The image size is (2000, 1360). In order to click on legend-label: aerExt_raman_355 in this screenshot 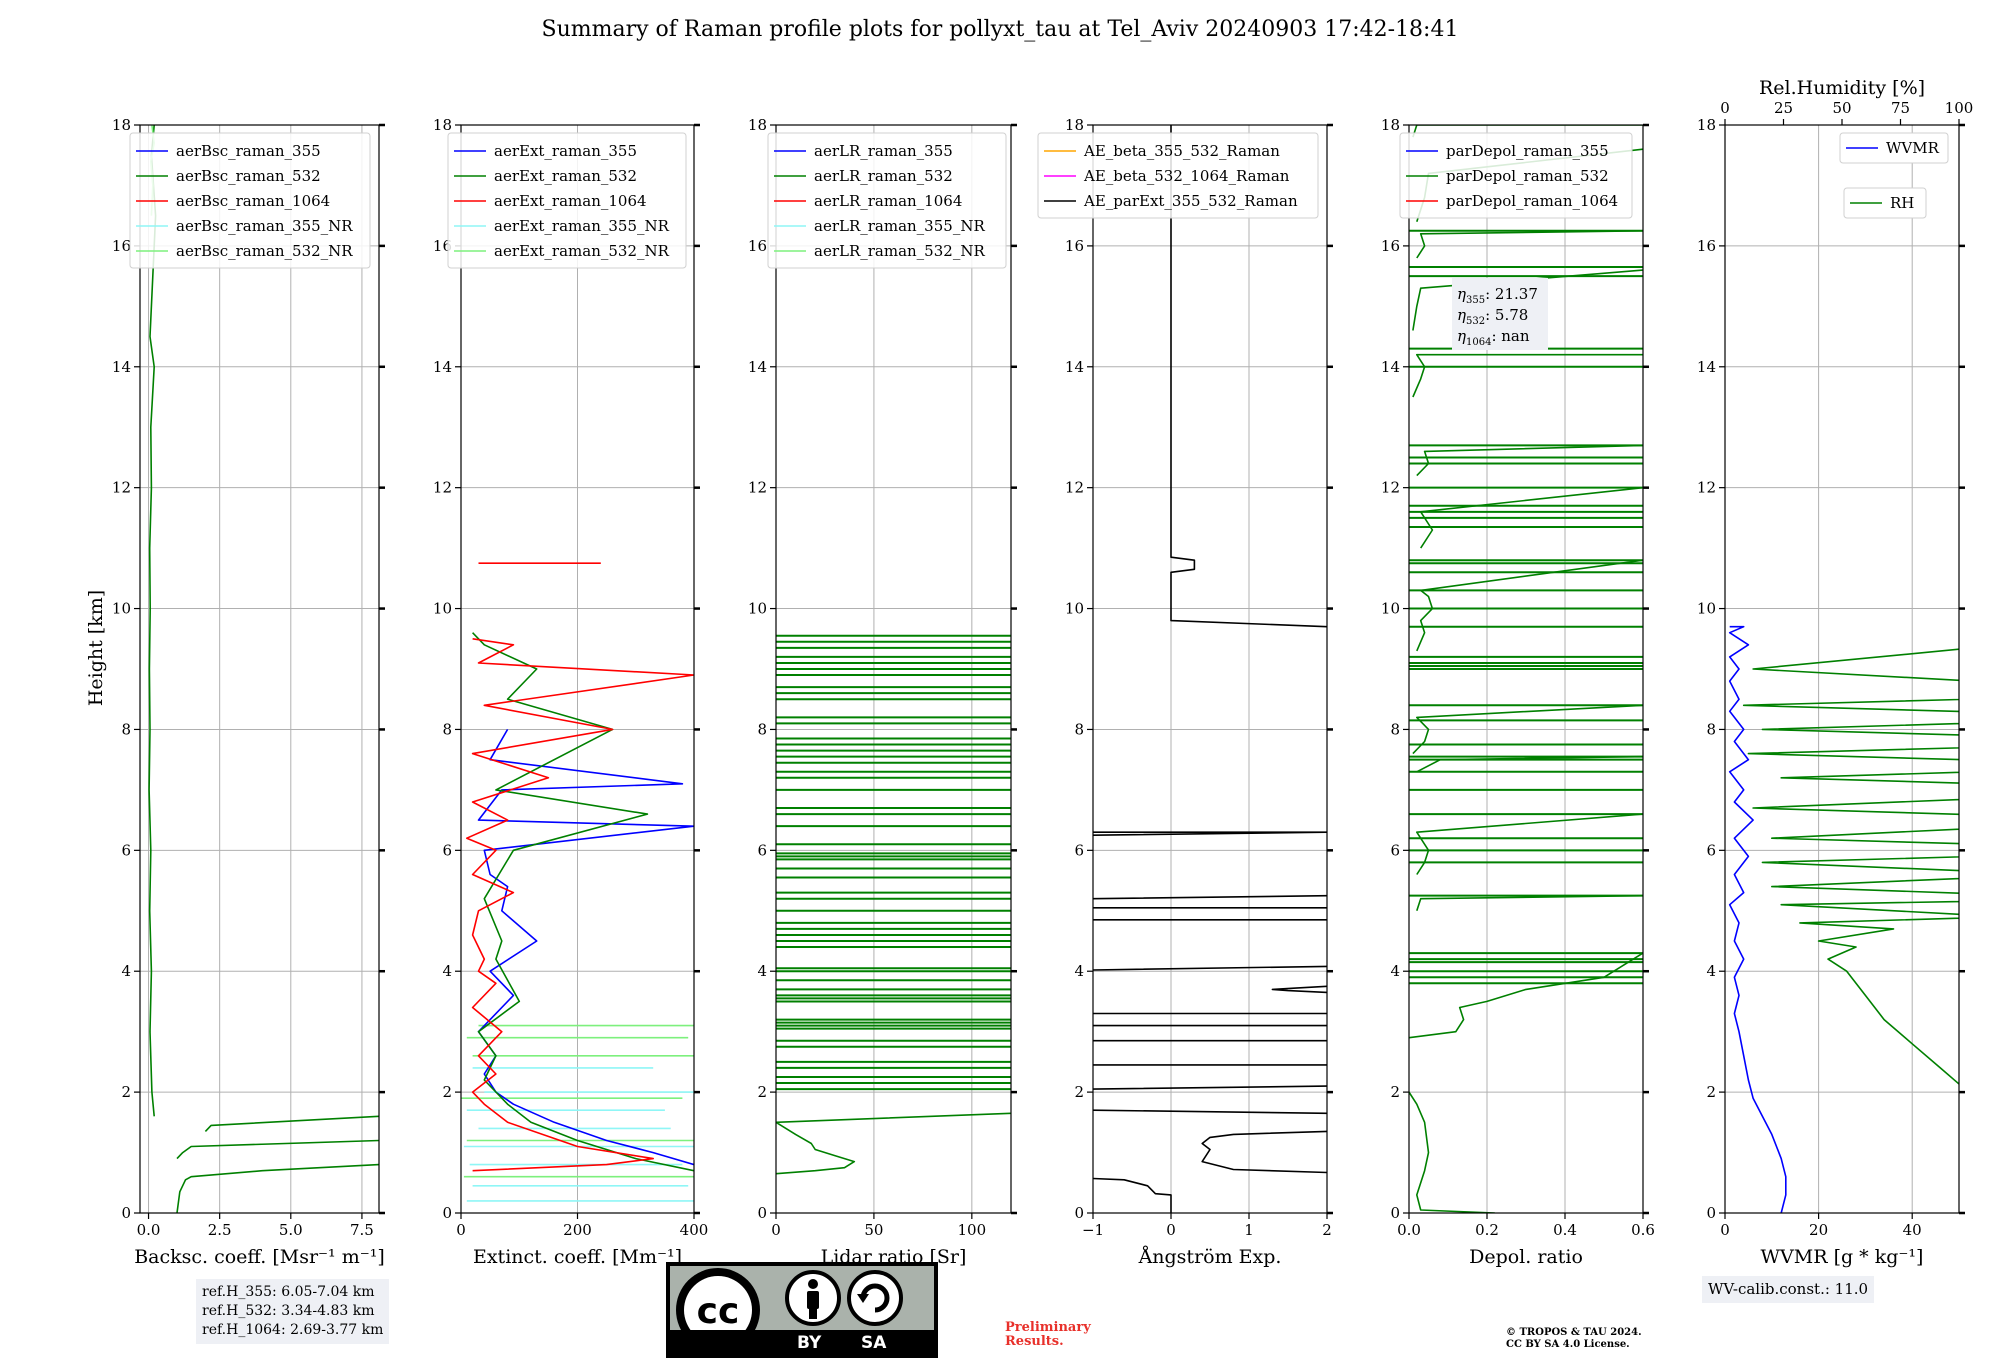, I will do `click(565, 151)`.